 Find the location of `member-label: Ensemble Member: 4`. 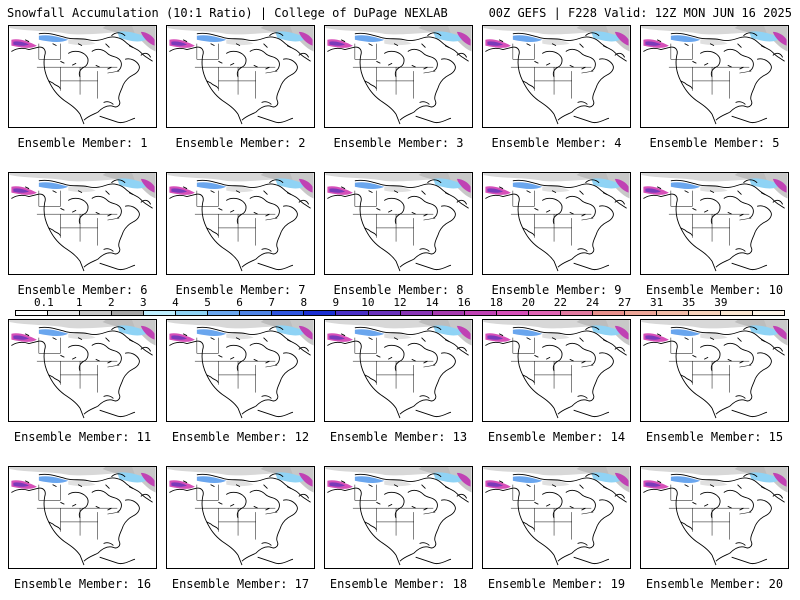

member-label: Ensemble Member: 4 is located at coordinates (556, 143).